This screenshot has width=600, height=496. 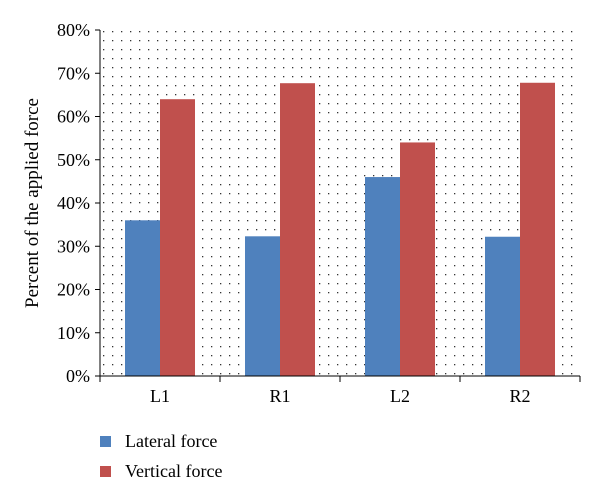 I want to click on bar-lateral-force-l2, so click(x=382, y=276).